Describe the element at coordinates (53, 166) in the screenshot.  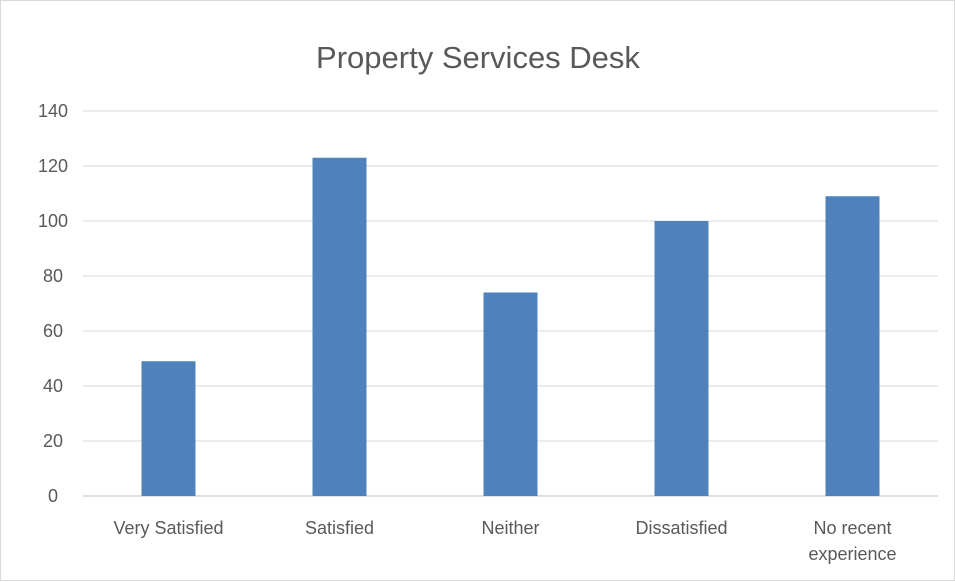
I see `y-tick-label: 120` at that location.